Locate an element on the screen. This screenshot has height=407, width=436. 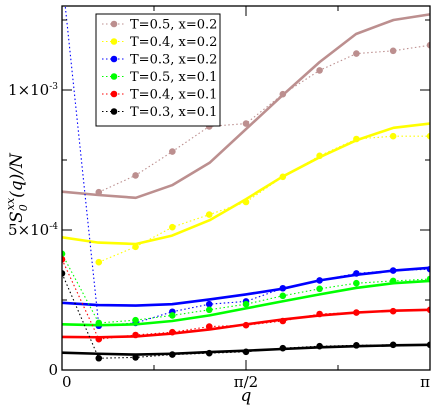
x-tick-label: π is located at coordinates (425, 382).